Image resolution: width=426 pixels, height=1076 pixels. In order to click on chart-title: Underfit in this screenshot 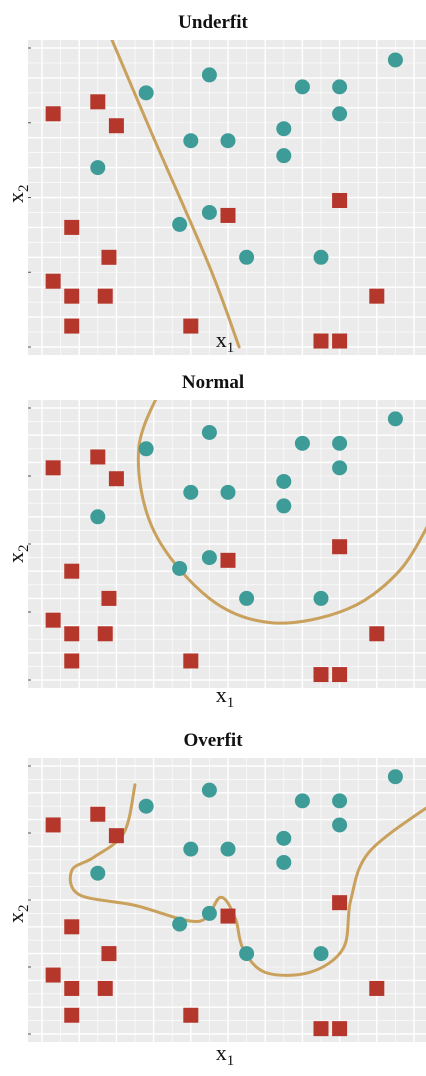, I will do `click(213, 22)`.